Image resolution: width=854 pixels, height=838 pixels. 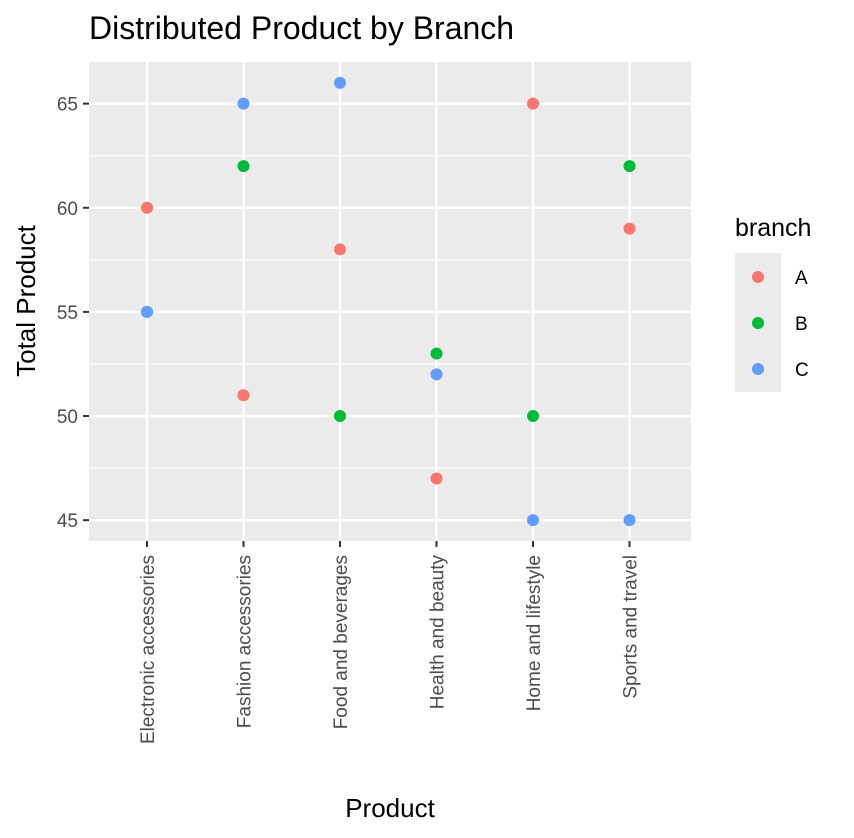 What do you see at coordinates (390, 808) in the screenshot?
I see `x-axis-title: Product` at bounding box center [390, 808].